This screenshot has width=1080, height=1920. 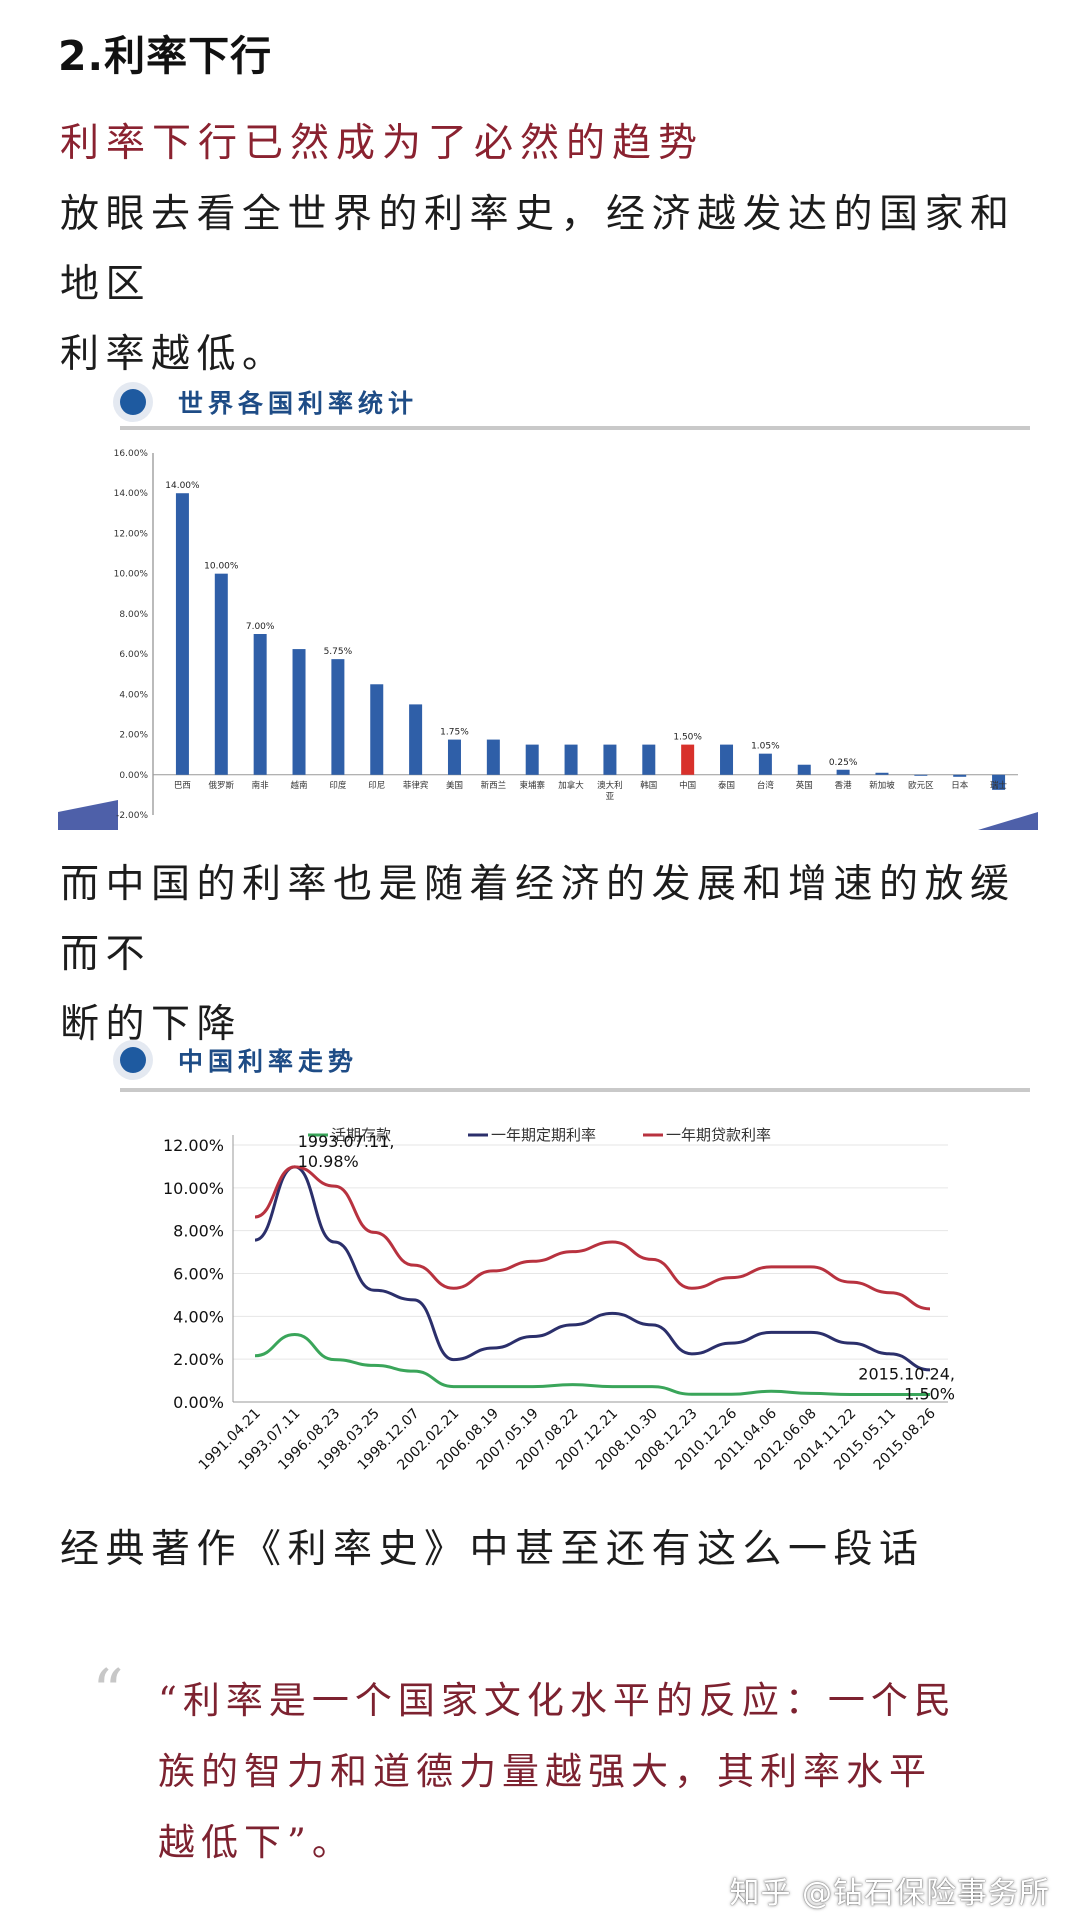 What do you see at coordinates (151, 1024) in the screenshot?
I see `paragraph-line: 断的下降` at bounding box center [151, 1024].